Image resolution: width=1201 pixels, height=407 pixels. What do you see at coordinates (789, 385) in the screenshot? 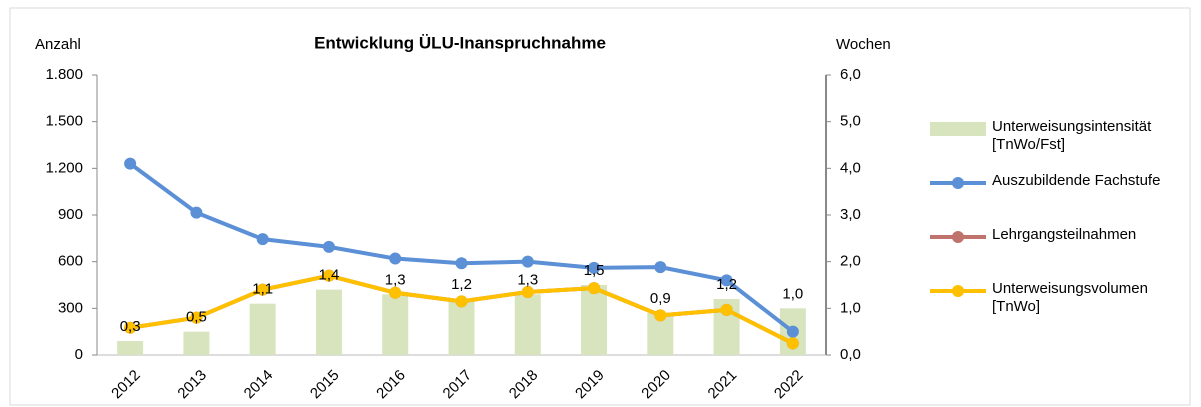
I see `x-tick-label: 2022` at bounding box center [789, 385].